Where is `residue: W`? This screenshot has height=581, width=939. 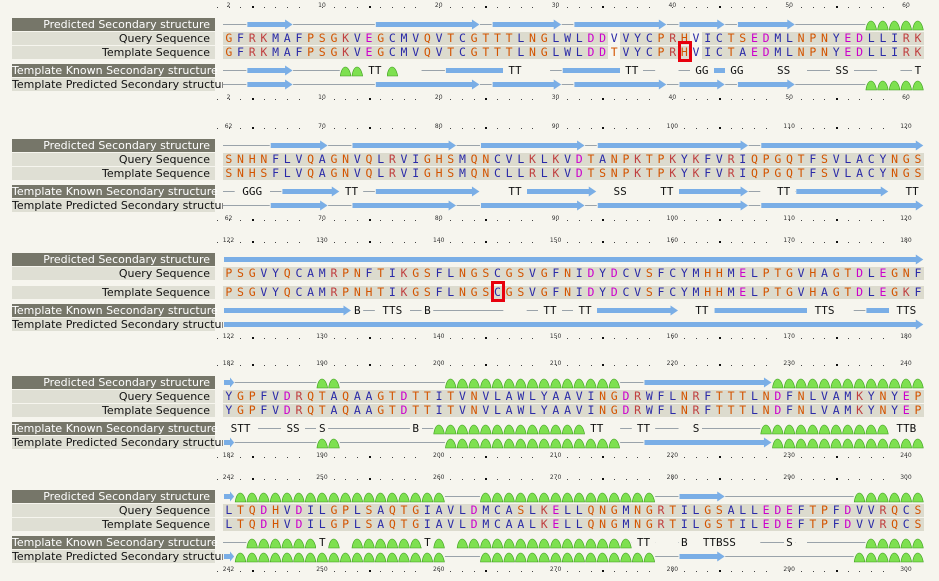
residue: W is located at coordinates (521, 410).